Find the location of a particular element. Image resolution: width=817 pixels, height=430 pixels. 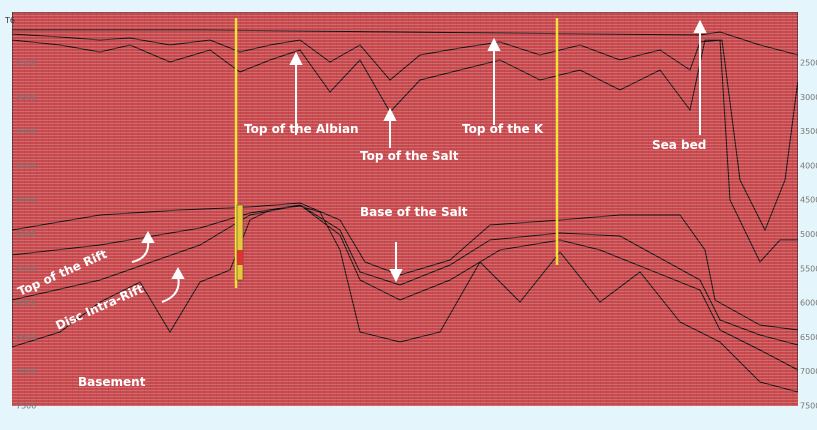

well-log-segment is located at coordinates (240, 257).